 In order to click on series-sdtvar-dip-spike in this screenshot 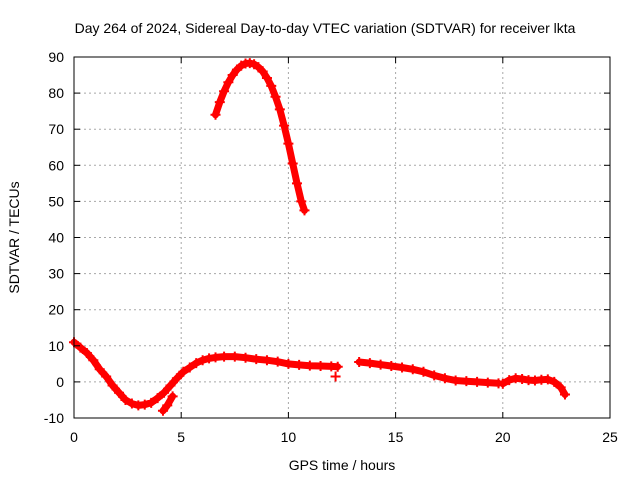, I will do `click(167, 403)`.